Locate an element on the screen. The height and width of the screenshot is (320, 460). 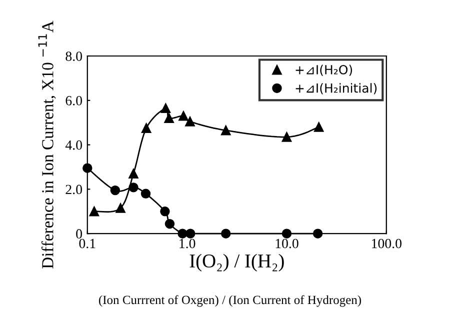
y-tick-label: 2.0 is located at coordinates (74, 189).